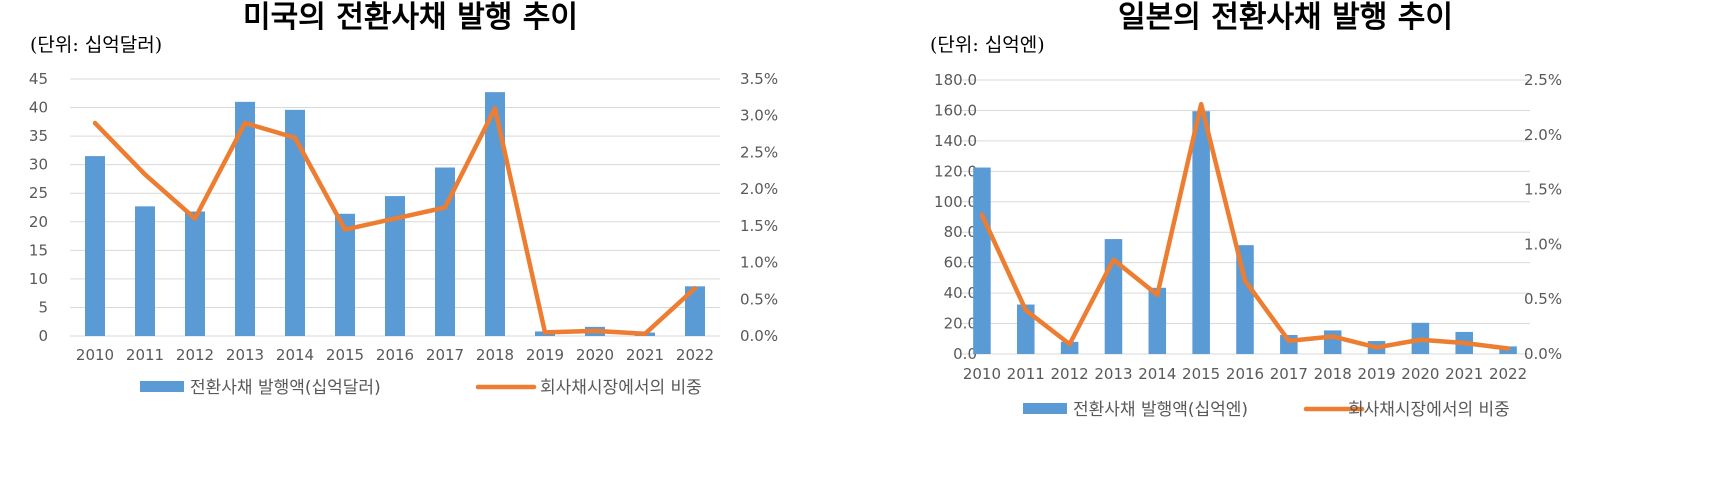 This screenshot has height=485, width=1723. I want to click on y-tick-label-left: 40, so click(38, 108).